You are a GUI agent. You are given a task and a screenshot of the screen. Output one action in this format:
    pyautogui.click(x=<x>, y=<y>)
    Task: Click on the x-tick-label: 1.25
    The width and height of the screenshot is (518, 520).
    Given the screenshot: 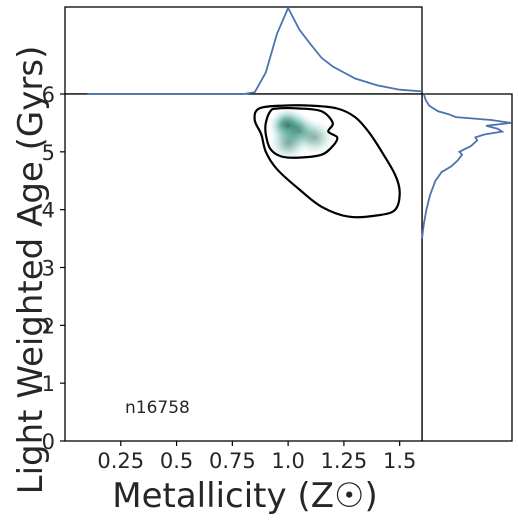 What is the action you would take?
    pyautogui.click(x=344, y=461)
    